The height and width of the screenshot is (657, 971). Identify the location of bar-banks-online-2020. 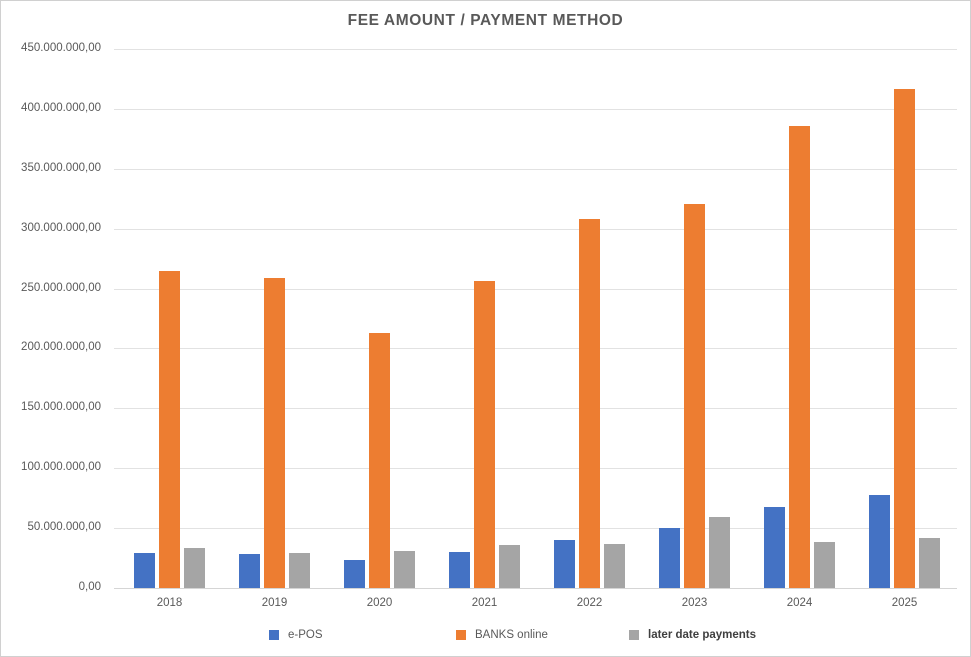
(379, 460).